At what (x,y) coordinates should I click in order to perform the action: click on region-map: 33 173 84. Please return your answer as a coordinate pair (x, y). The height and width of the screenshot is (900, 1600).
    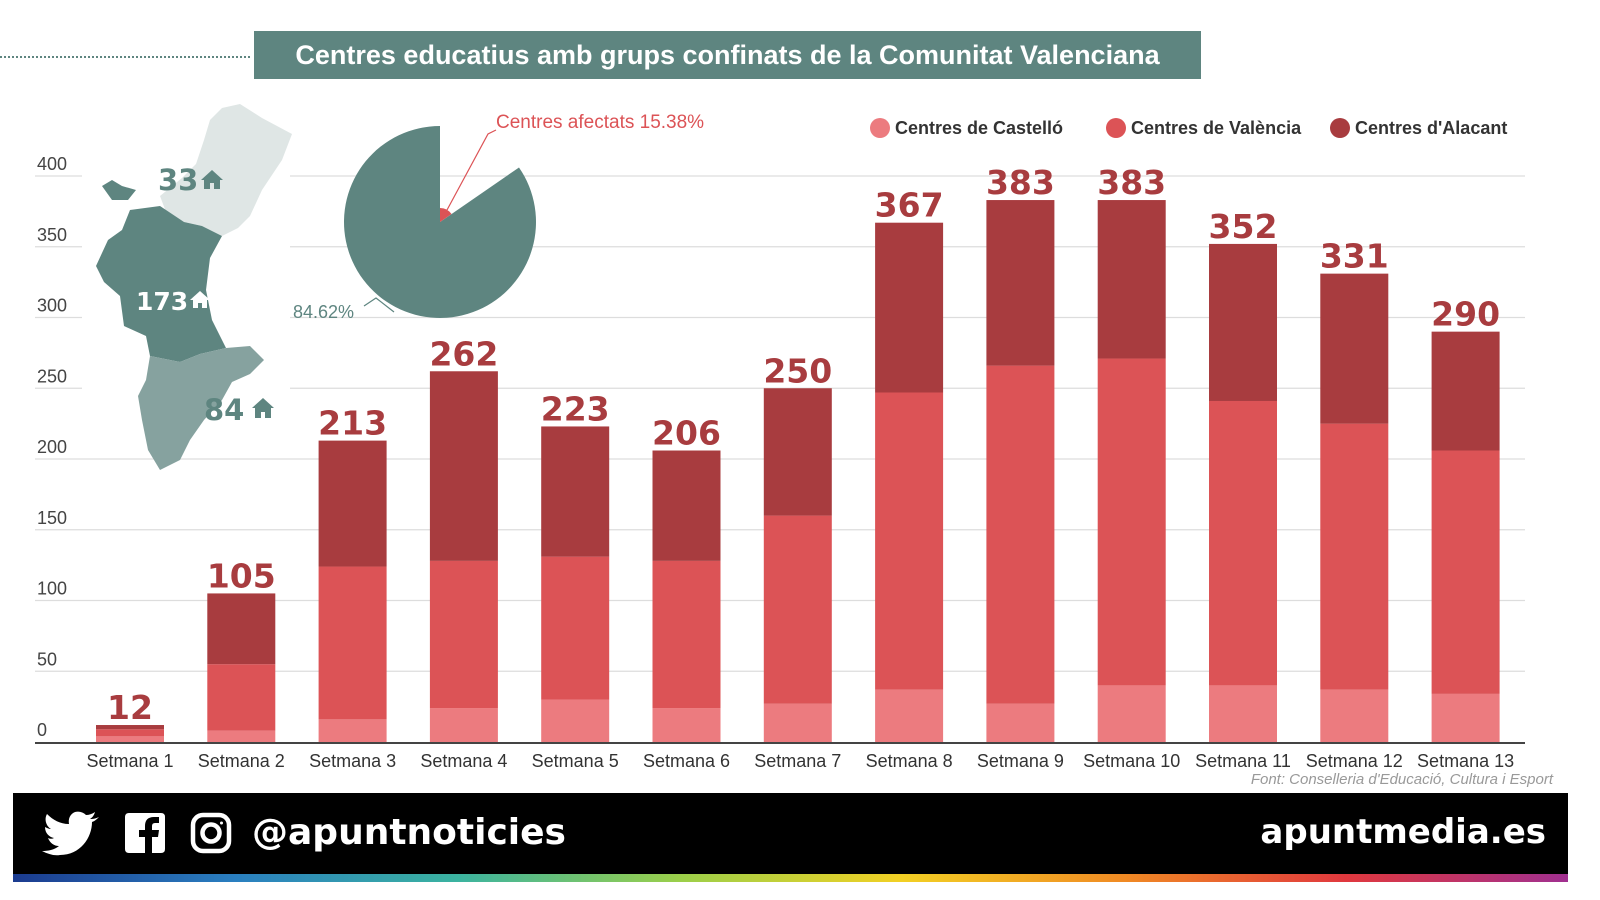
    Looking at the image, I should click on (194, 287).